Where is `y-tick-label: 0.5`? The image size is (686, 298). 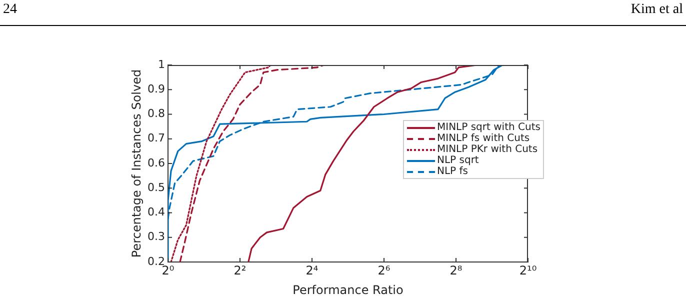
y-tick-label: 0.5 is located at coordinates (156, 187).